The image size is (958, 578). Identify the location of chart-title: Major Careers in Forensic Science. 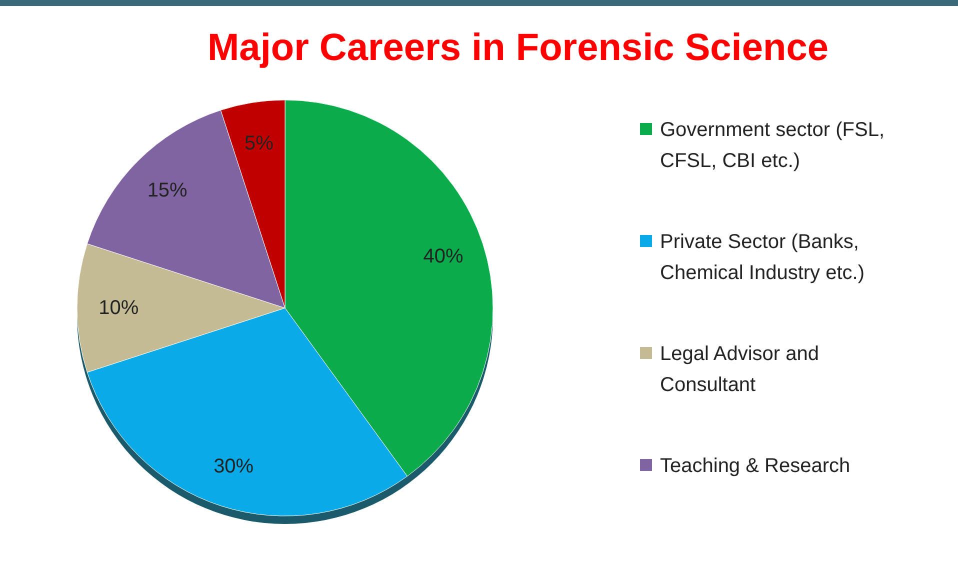
(518, 48).